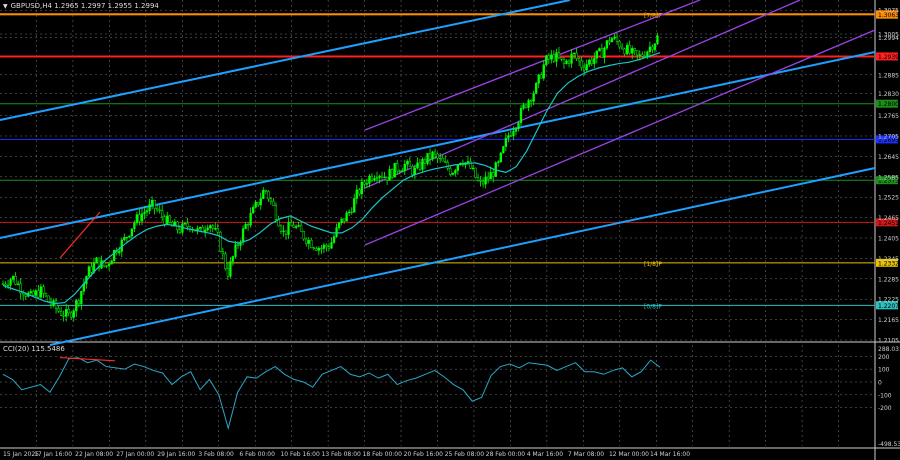 Image resolution: width=900 pixels, height=460 pixels. I want to click on price-tick-label: 1.2705, so click(888, 137).